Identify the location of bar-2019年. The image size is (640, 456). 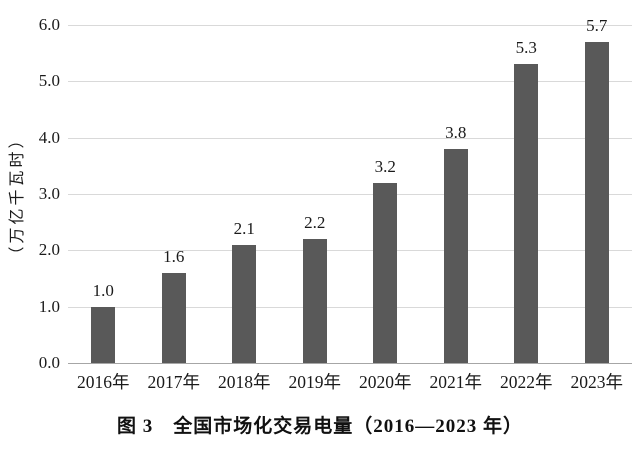
(314, 301).